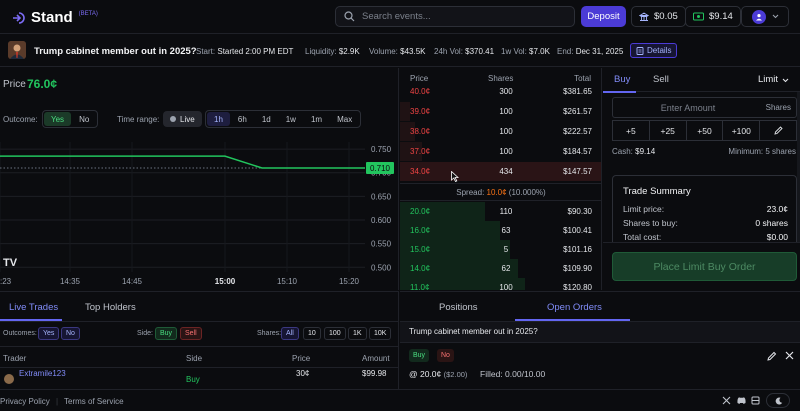  What do you see at coordinates (199, 379) in the screenshot?
I see `table-row: Extramile123 Buy 30¢ $99.98` at bounding box center [199, 379].